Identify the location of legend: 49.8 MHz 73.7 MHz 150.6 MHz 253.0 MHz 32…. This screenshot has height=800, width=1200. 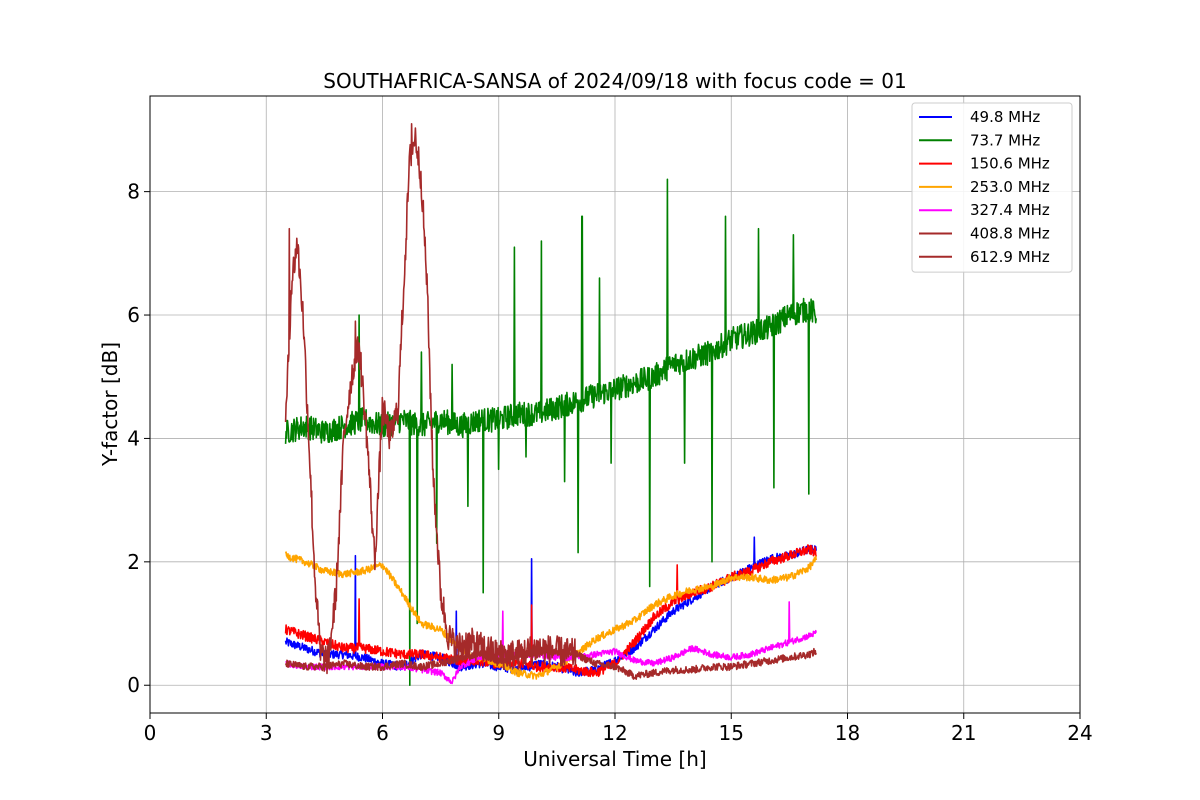
(992, 187).